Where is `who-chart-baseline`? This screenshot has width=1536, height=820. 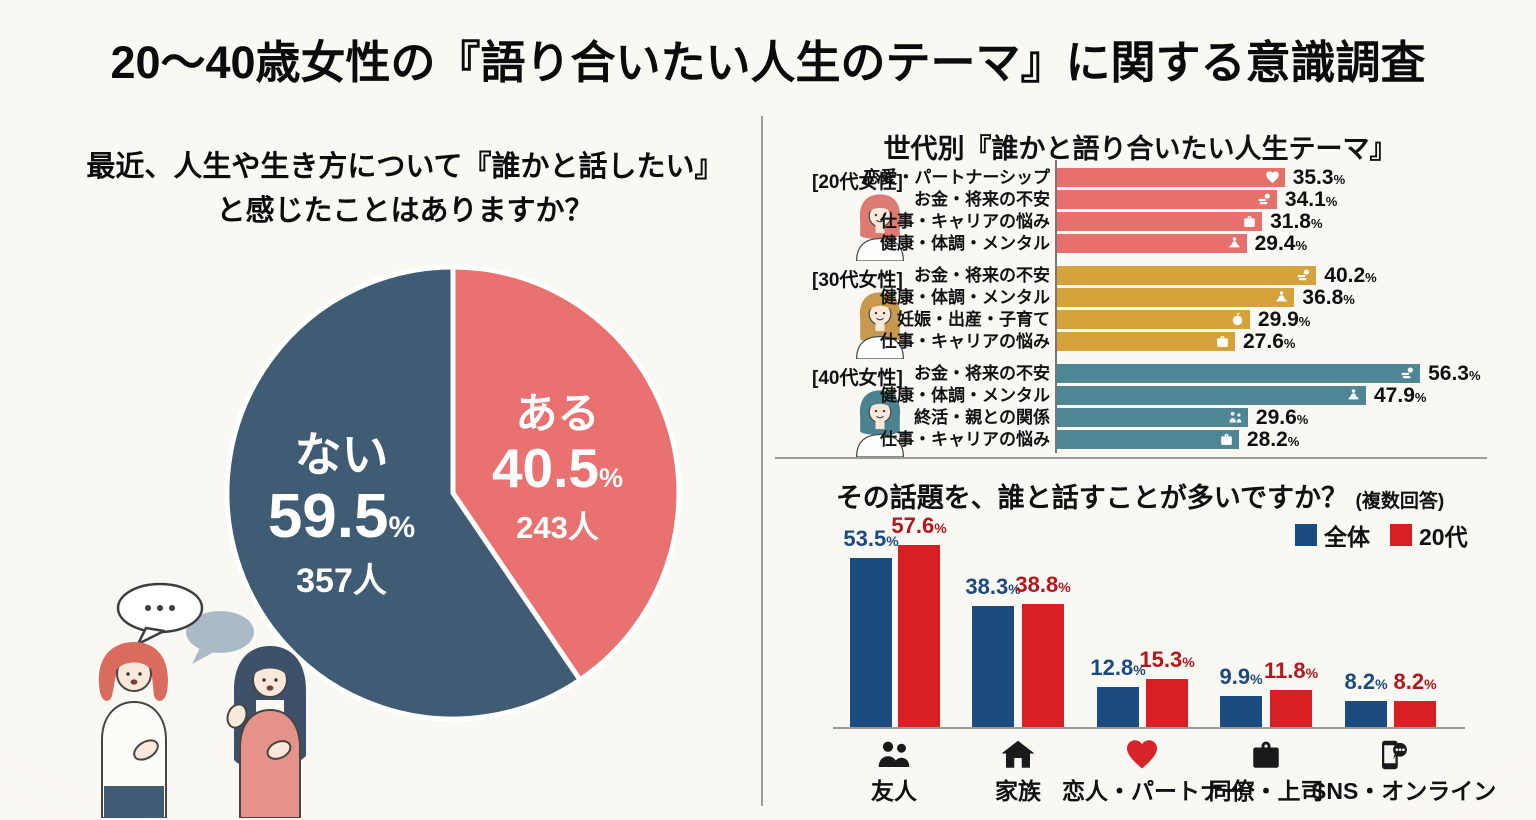 who-chart-baseline is located at coordinates (1149, 728).